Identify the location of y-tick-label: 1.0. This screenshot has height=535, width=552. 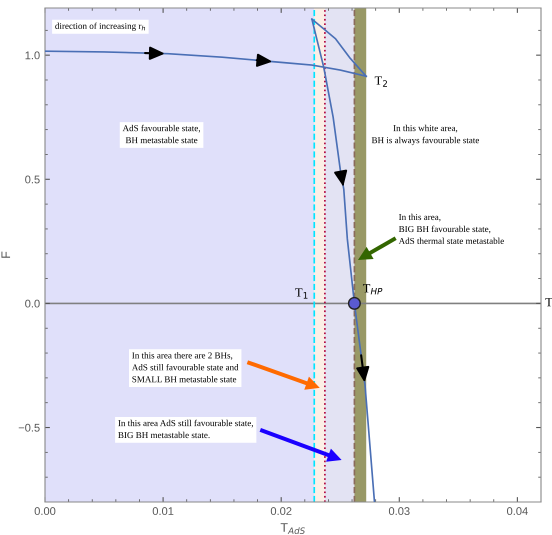
(33, 55).